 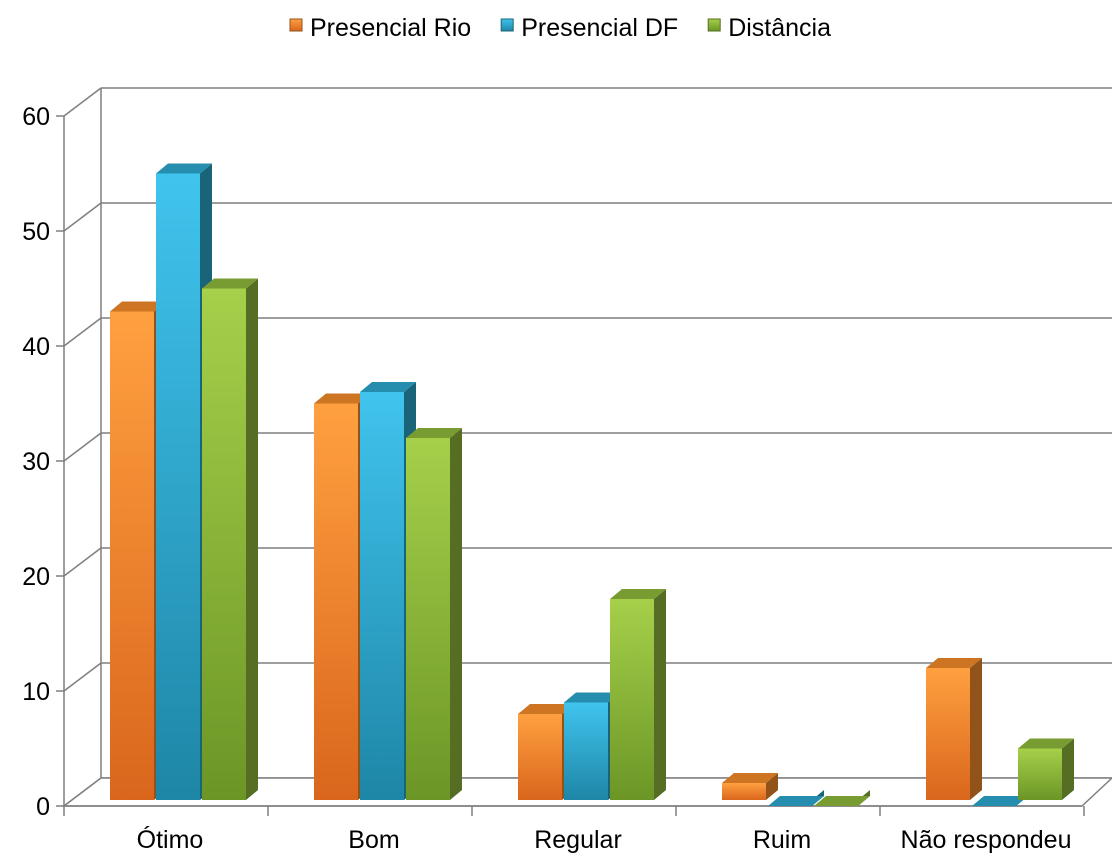 I want to click on y-tick-label: 0, so click(x=43, y=807).